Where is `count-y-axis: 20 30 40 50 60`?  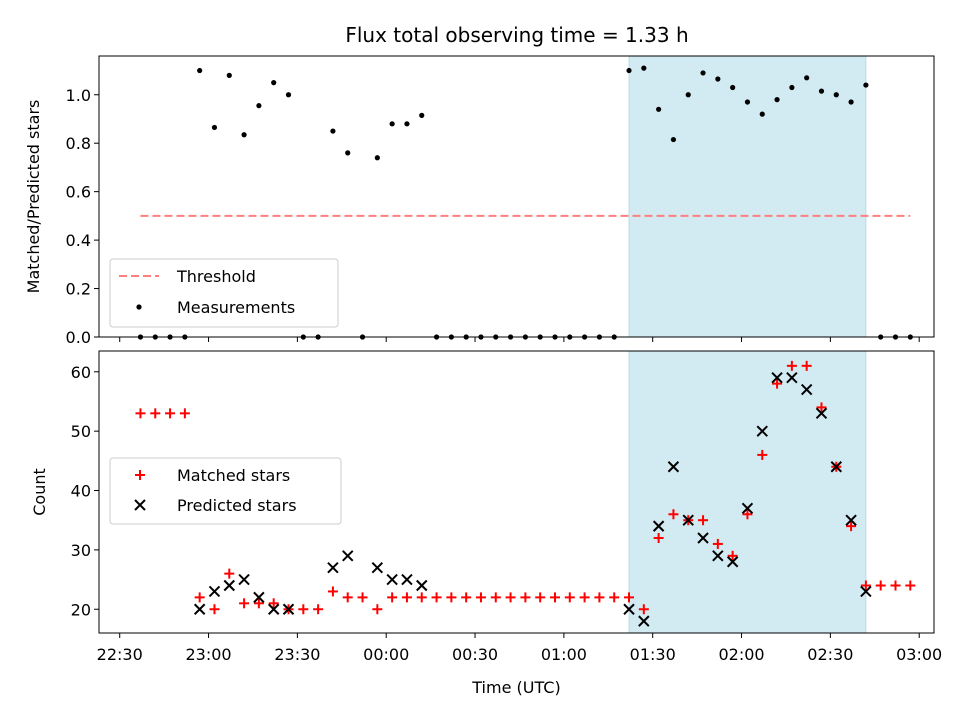
count-y-axis: 20 30 40 50 60 is located at coordinates (85, 491).